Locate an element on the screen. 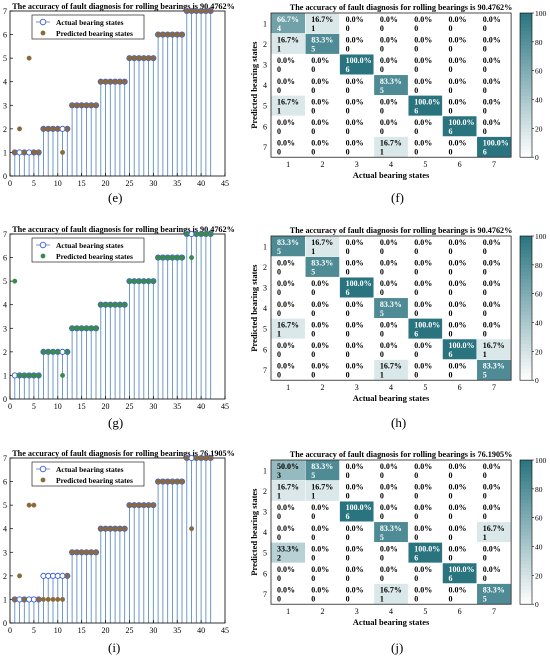 Image resolution: width=550 pixels, height=663 pixels. plot-frame is located at coordinates (117, 316).